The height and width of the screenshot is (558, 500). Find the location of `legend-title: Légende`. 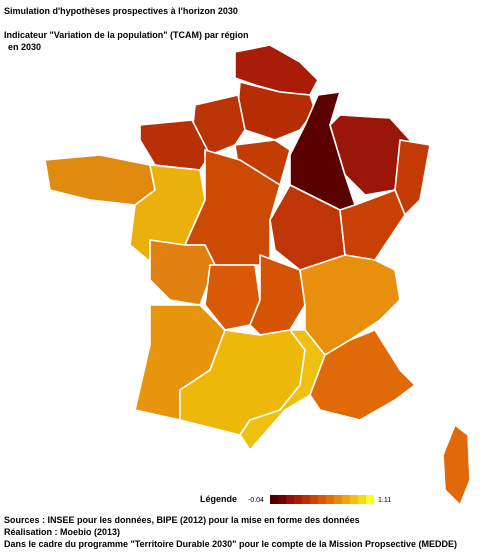

legend-title: Légende is located at coordinates (218, 499).